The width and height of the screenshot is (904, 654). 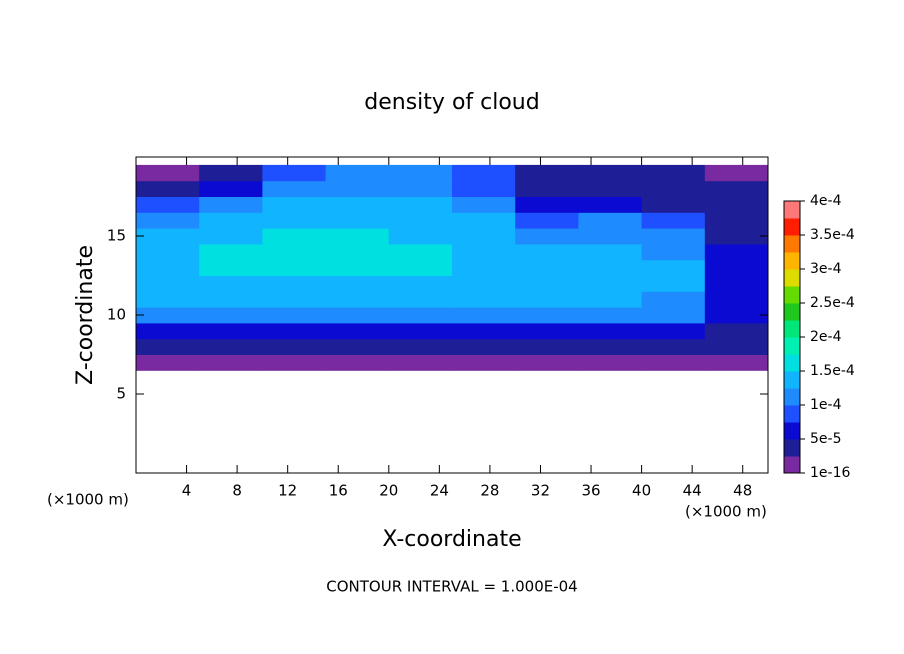 What do you see at coordinates (338, 491) in the screenshot?
I see `x-tick-label: 16` at bounding box center [338, 491].